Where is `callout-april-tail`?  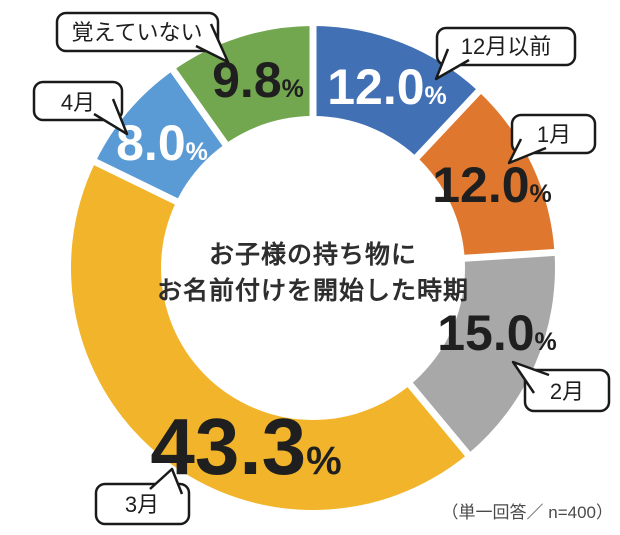 callout-april-tail is located at coordinates (111, 117).